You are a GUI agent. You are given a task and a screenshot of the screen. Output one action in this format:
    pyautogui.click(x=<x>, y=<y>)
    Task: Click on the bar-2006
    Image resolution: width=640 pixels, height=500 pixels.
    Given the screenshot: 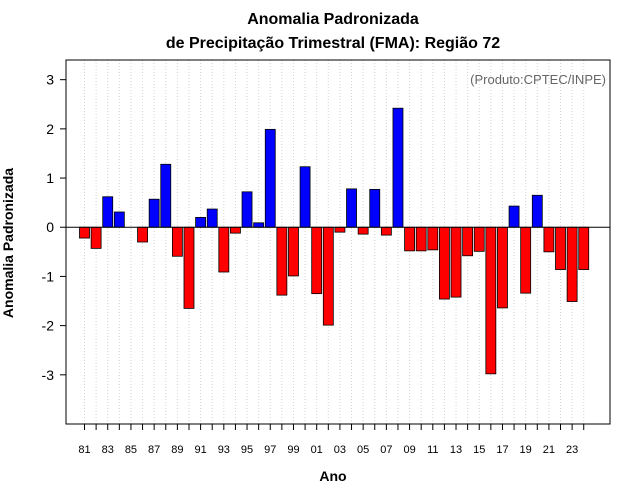 What is the action you would take?
    pyautogui.click(x=375, y=208)
    